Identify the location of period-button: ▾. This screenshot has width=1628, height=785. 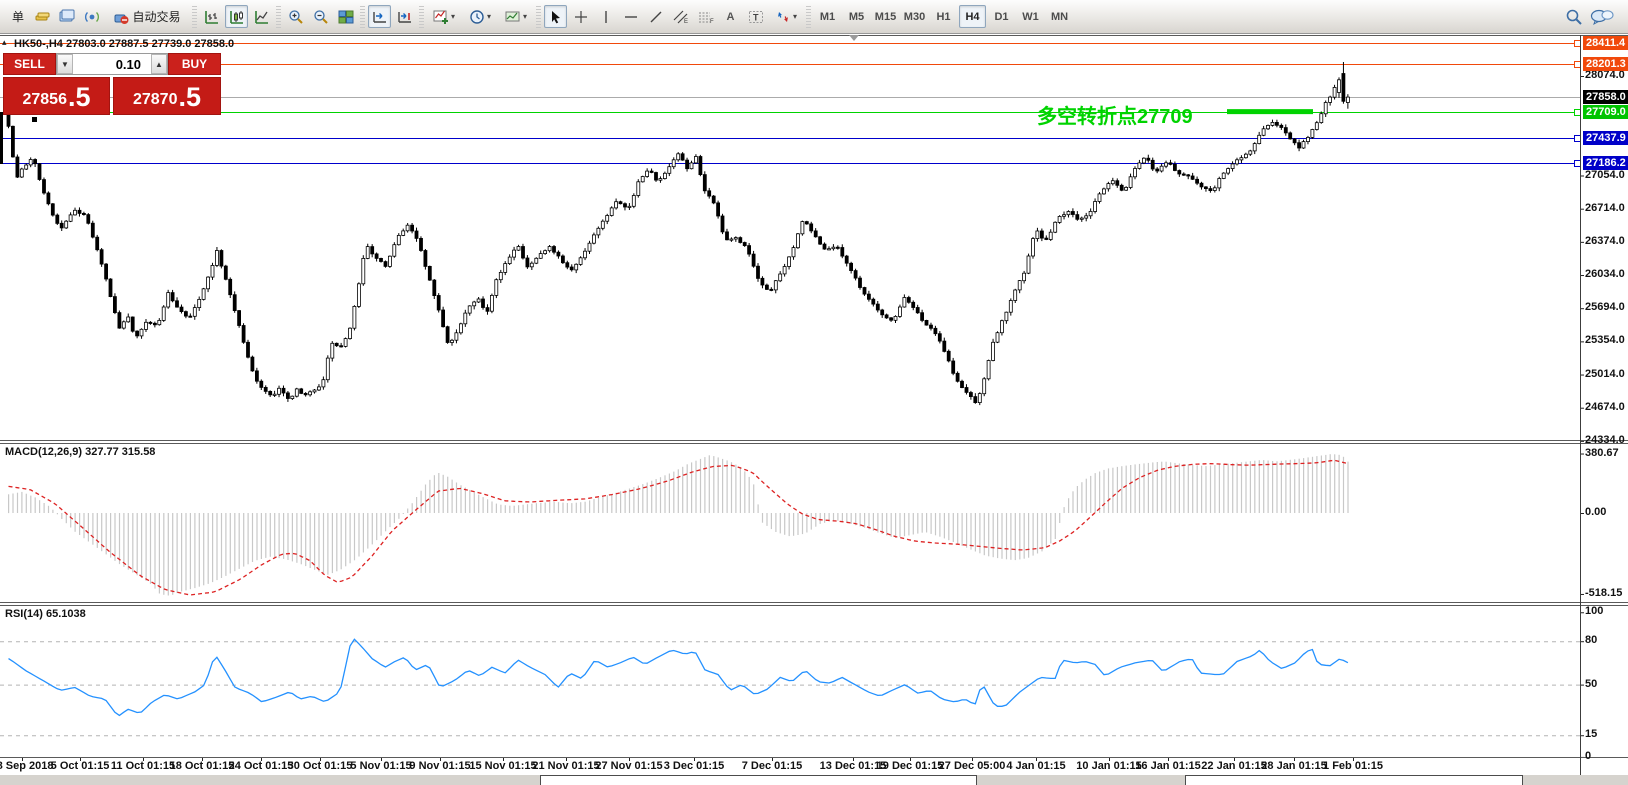
(480, 16).